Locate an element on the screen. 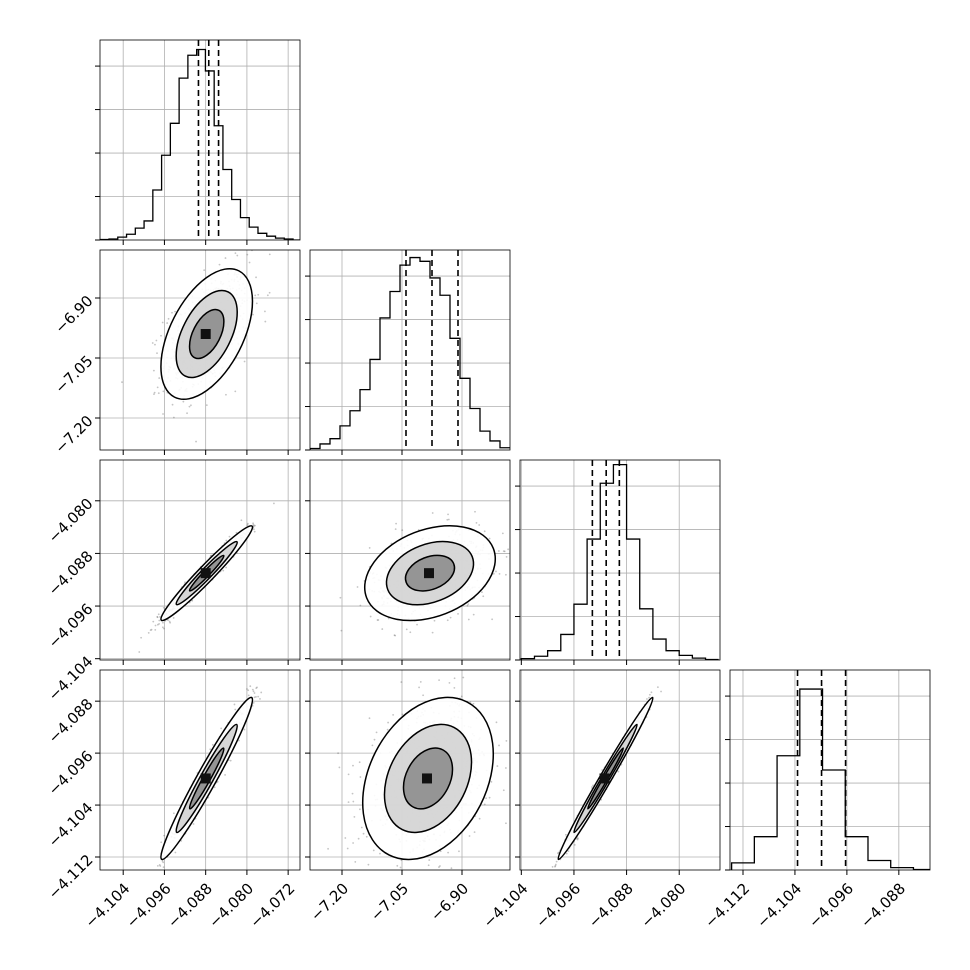 The image size is (970, 970). y-tick-label: −6.90 is located at coordinates (73, 314).